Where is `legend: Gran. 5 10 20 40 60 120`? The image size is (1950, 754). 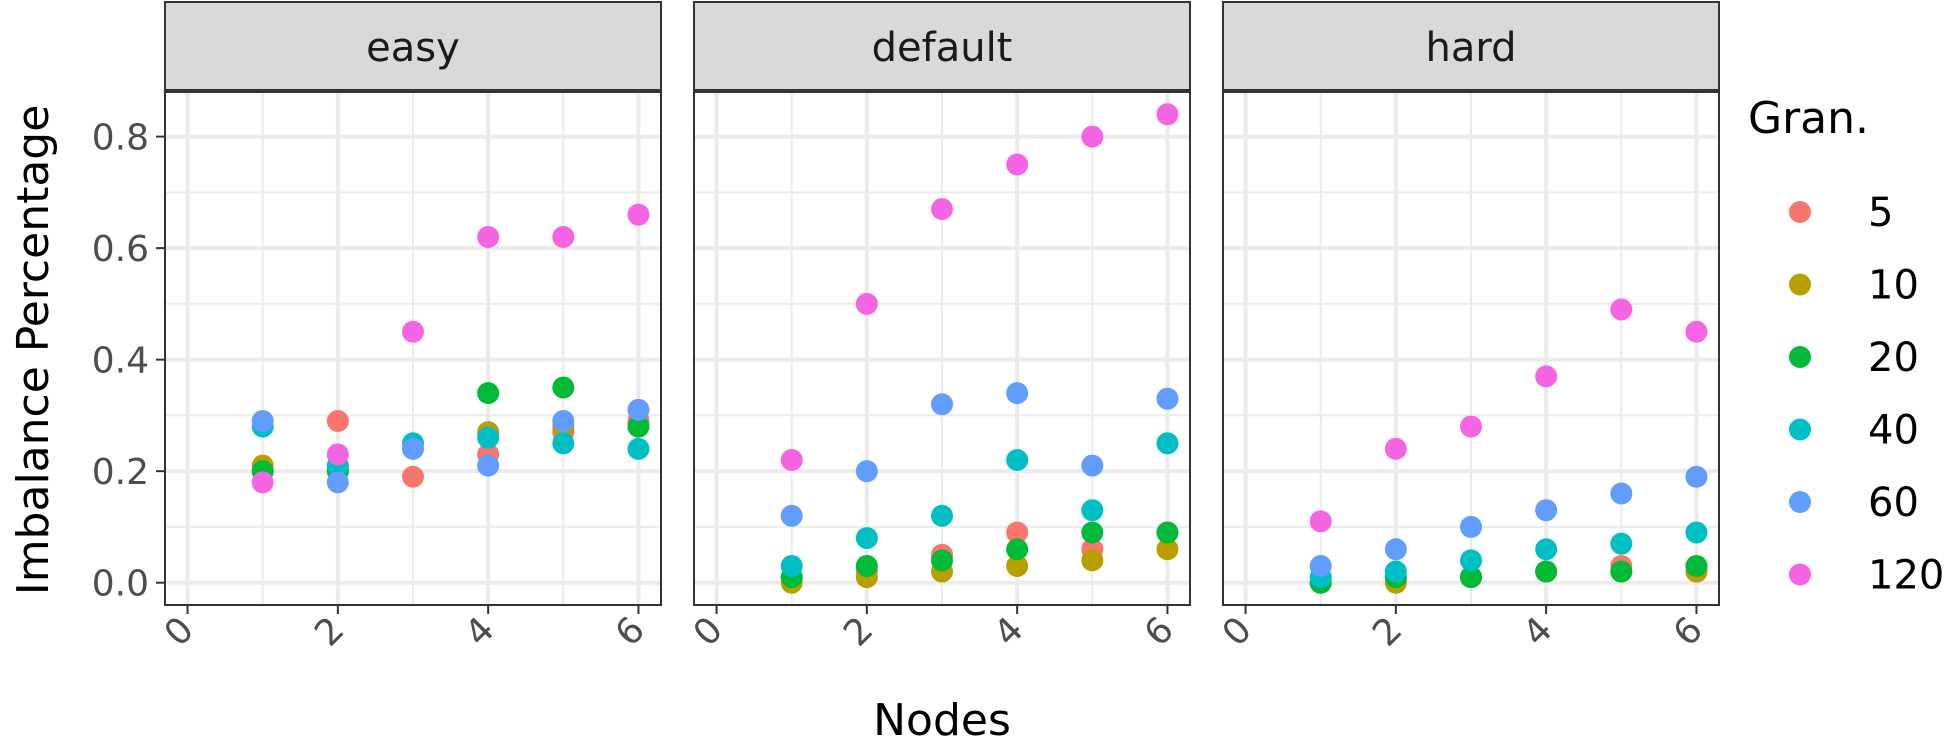 legend: Gran. 5 10 20 40 60 120 is located at coordinates (1846, 346).